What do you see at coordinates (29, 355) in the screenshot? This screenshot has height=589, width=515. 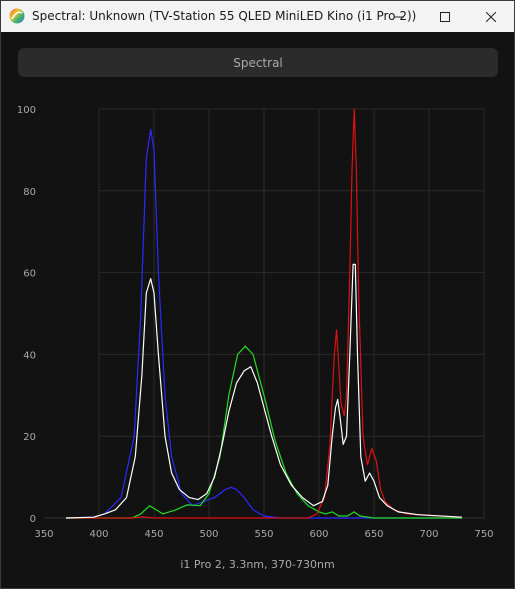 I see `y-tick-label: 40` at bounding box center [29, 355].